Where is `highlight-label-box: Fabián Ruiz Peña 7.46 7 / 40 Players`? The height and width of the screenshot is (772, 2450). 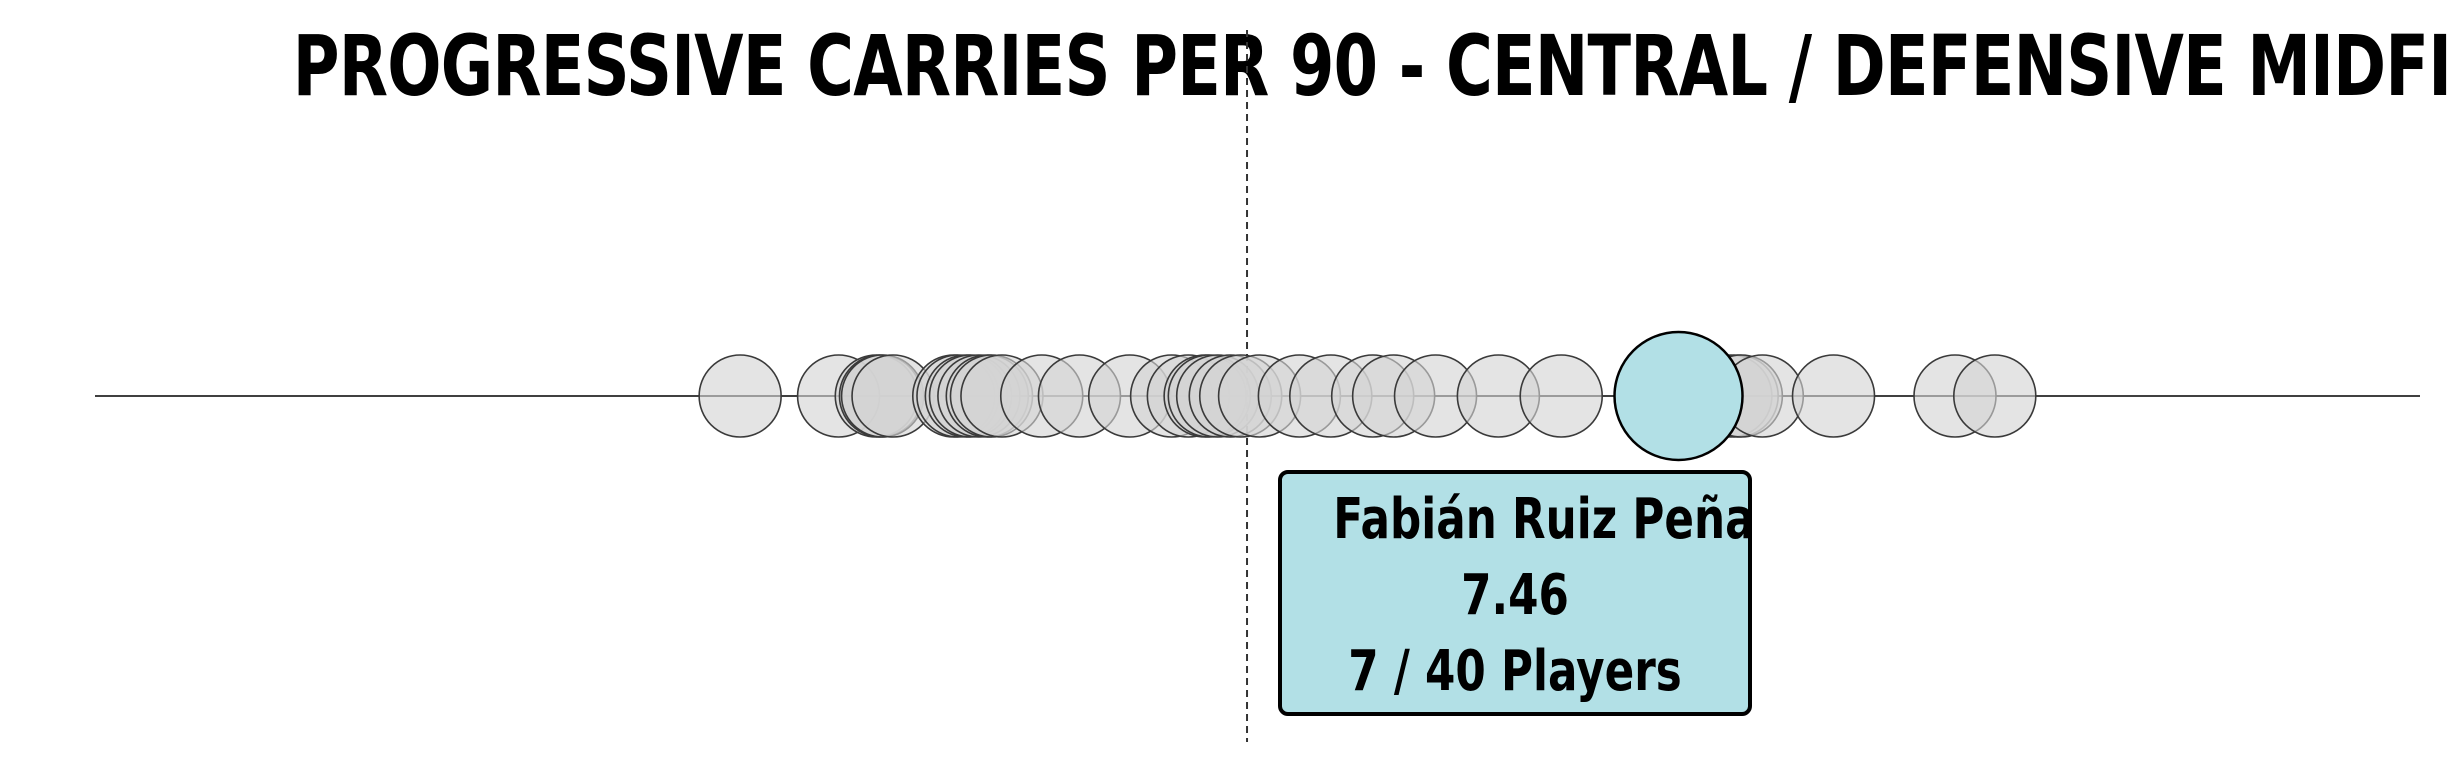
highlight-label-box: Fabián Ruiz Peña 7.46 7 / 40 Players is located at coordinates (1516, 593).